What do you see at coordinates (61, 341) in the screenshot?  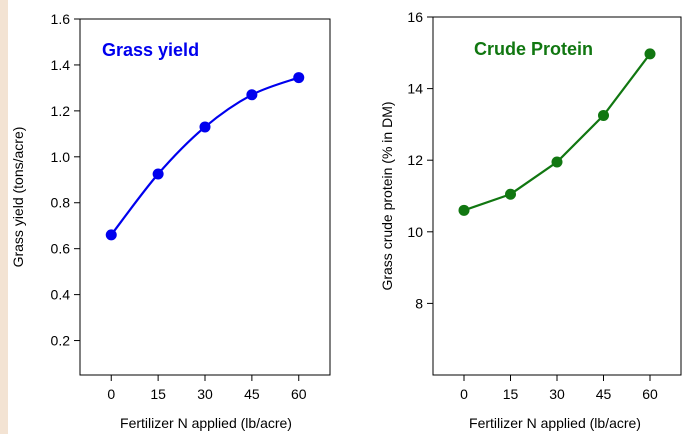 I see `y-tick-label: 0.2` at bounding box center [61, 341].